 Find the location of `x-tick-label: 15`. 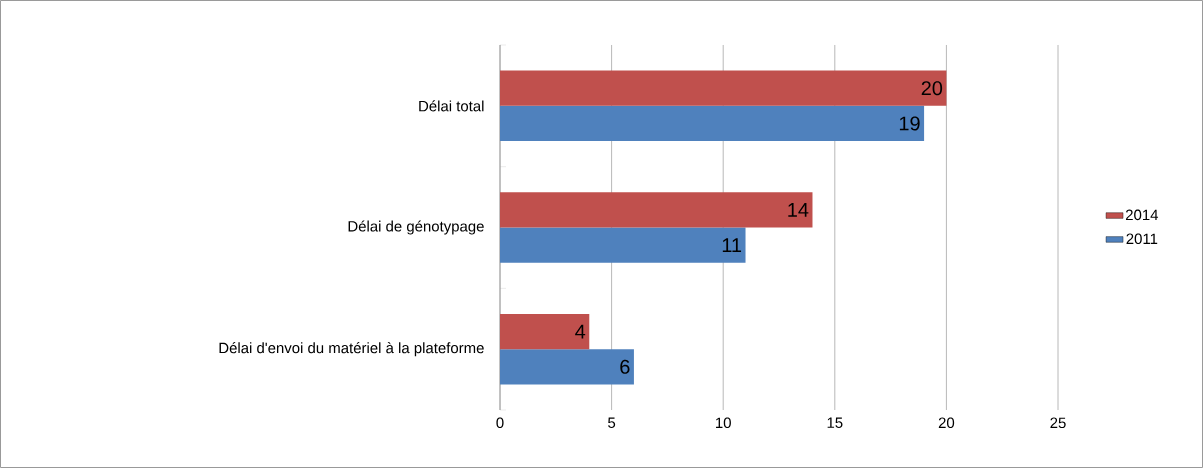

x-tick-label: 15 is located at coordinates (835, 422).